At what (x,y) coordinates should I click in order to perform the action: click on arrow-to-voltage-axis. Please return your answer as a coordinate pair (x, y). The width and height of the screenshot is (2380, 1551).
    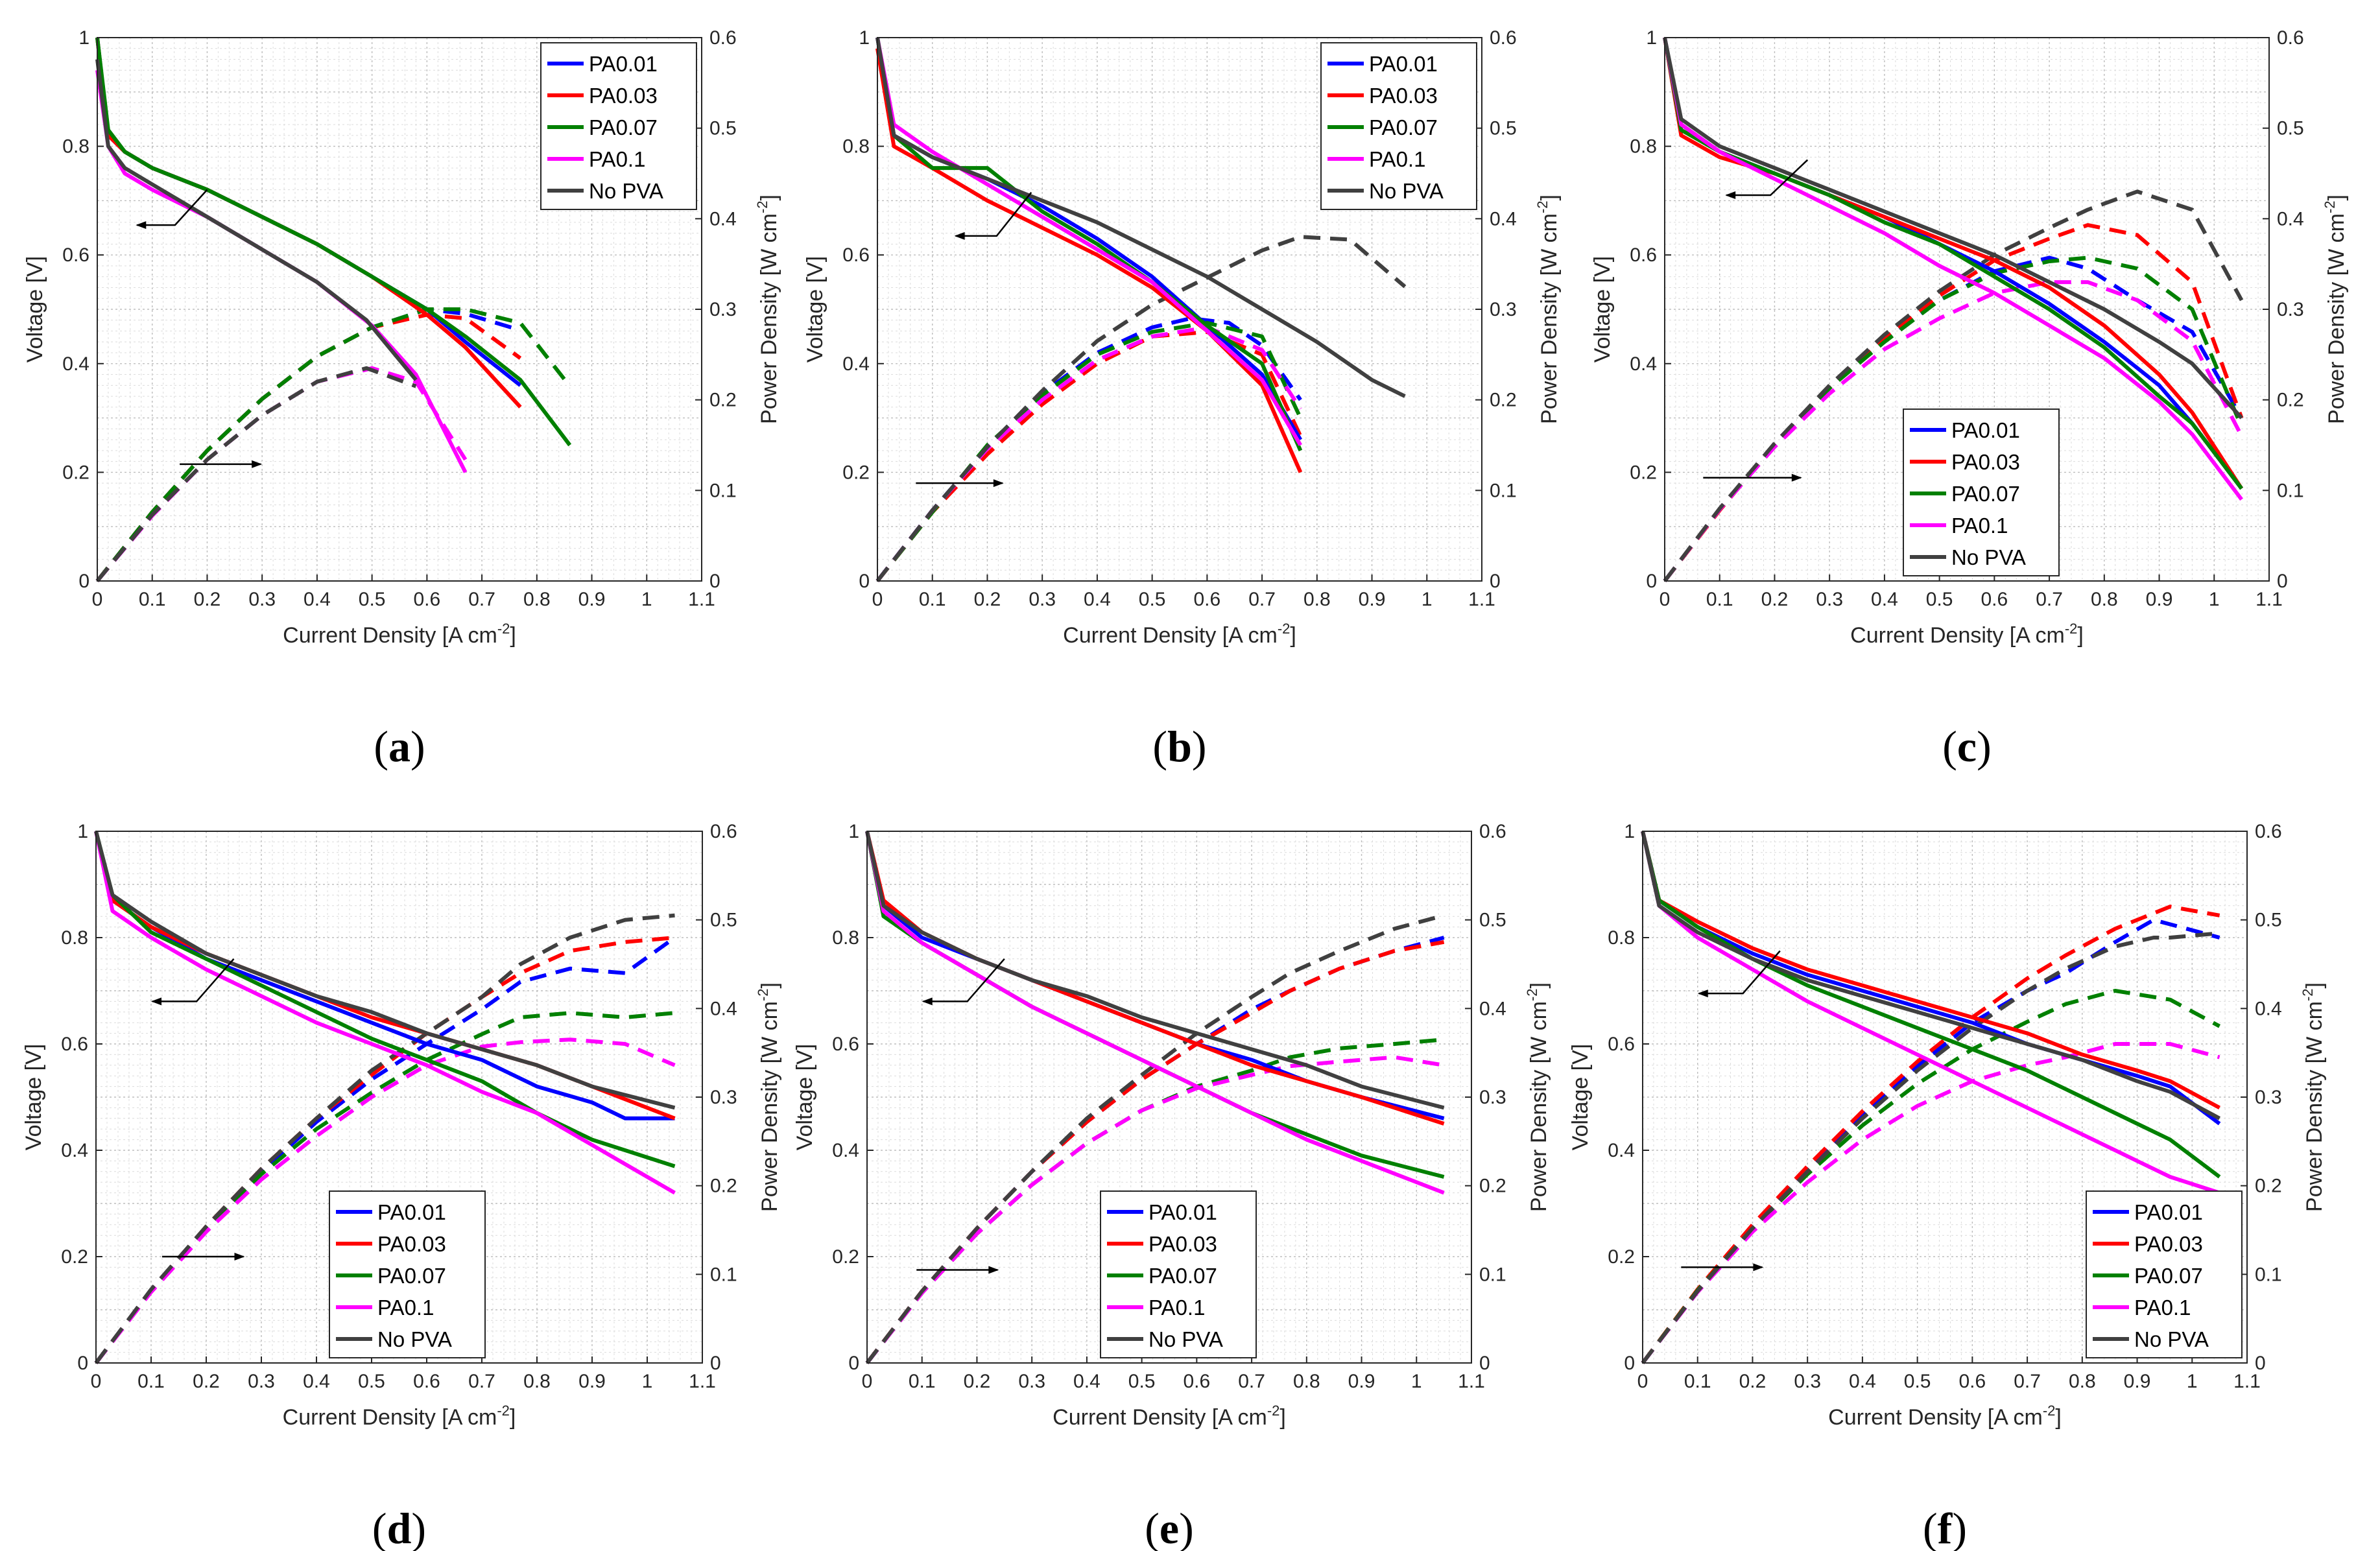
    Looking at the image, I should click on (964, 982).